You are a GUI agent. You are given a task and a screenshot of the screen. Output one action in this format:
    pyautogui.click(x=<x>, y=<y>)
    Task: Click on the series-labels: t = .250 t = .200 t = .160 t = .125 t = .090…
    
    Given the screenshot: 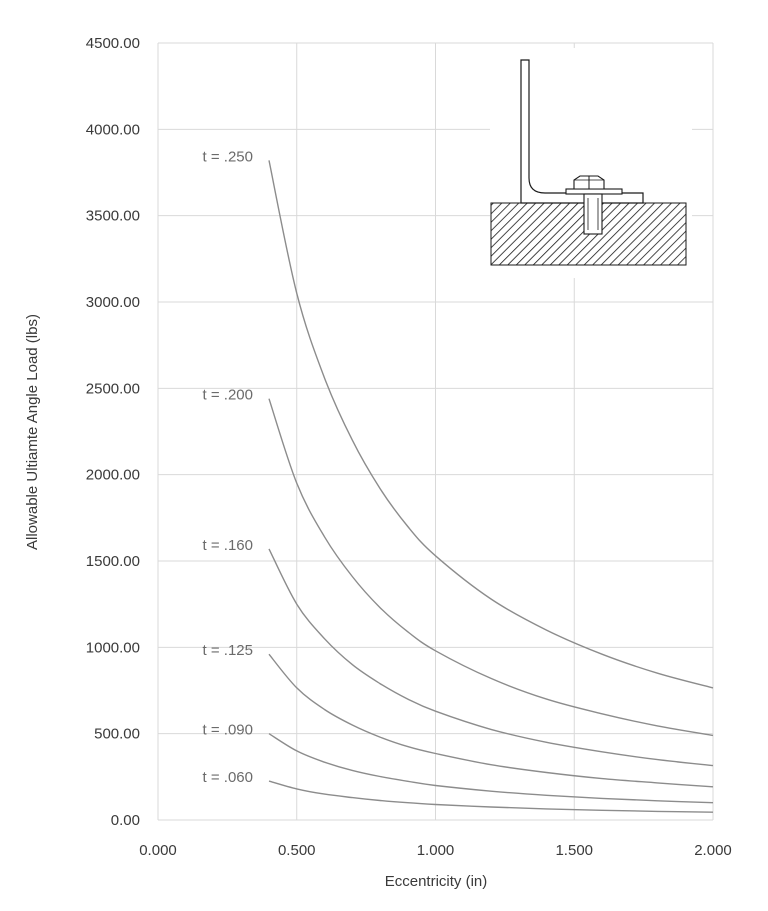 What is the action you would take?
    pyautogui.click(x=228, y=467)
    